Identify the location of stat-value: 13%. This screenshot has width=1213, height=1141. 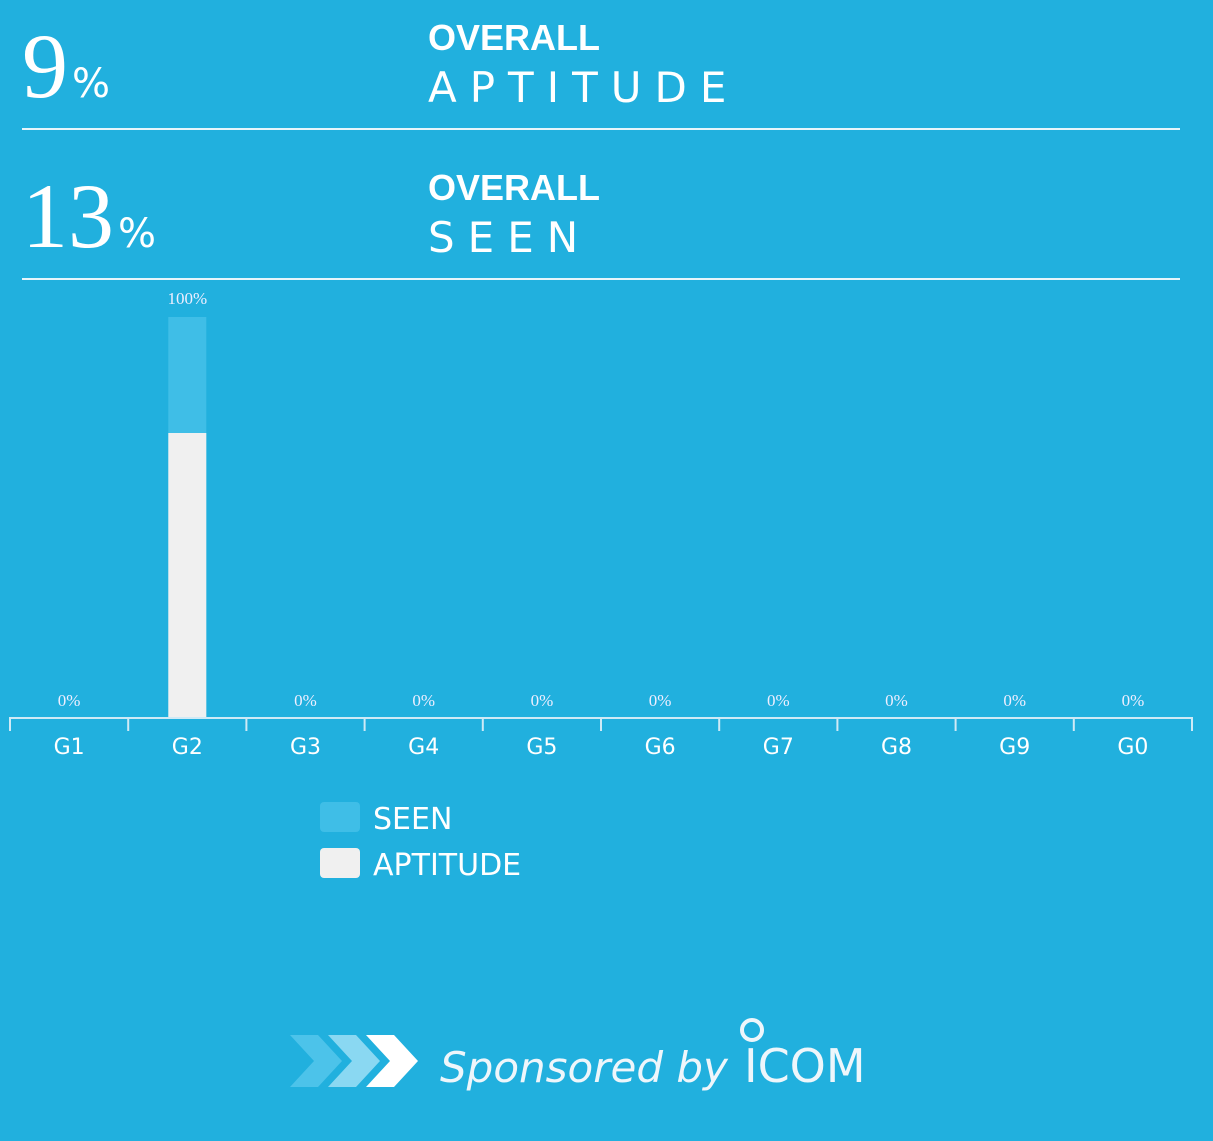
(89, 216).